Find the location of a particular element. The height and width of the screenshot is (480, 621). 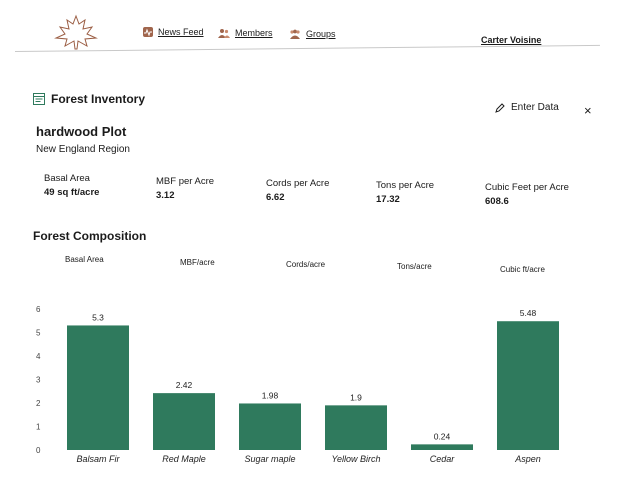

header-divider is located at coordinates (307, 48).